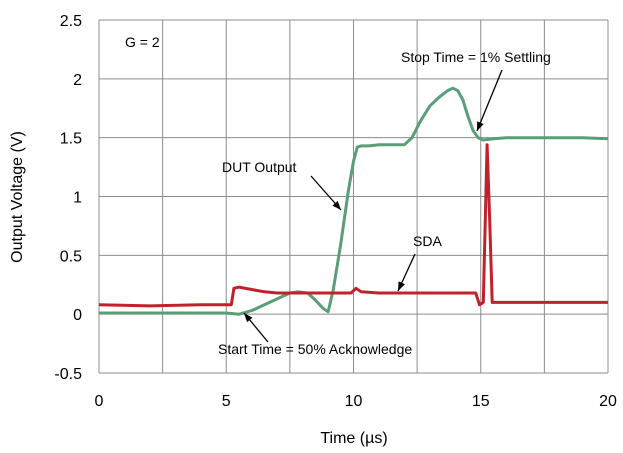 The height and width of the screenshot is (453, 623). I want to click on annotation-start-time: Start Time = 50% Acknowledge, so click(315, 349).